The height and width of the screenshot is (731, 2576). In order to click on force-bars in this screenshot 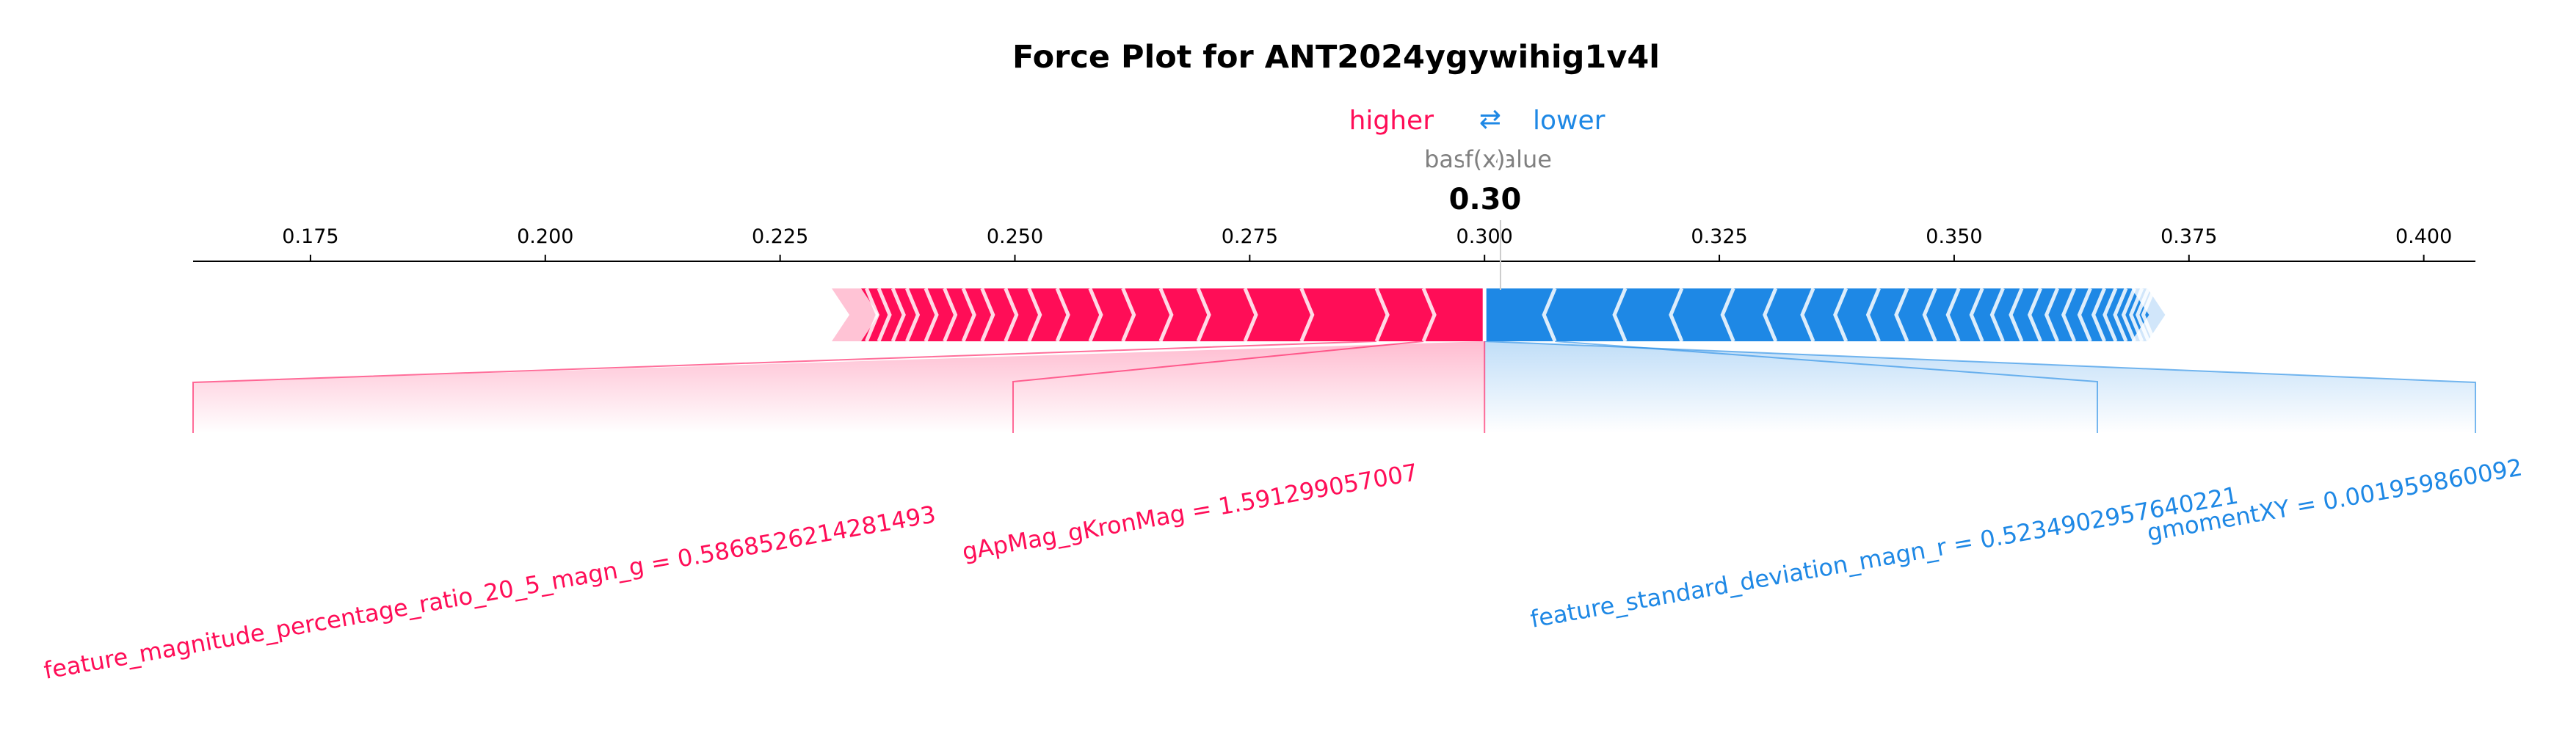, I will do `click(1499, 315)`.